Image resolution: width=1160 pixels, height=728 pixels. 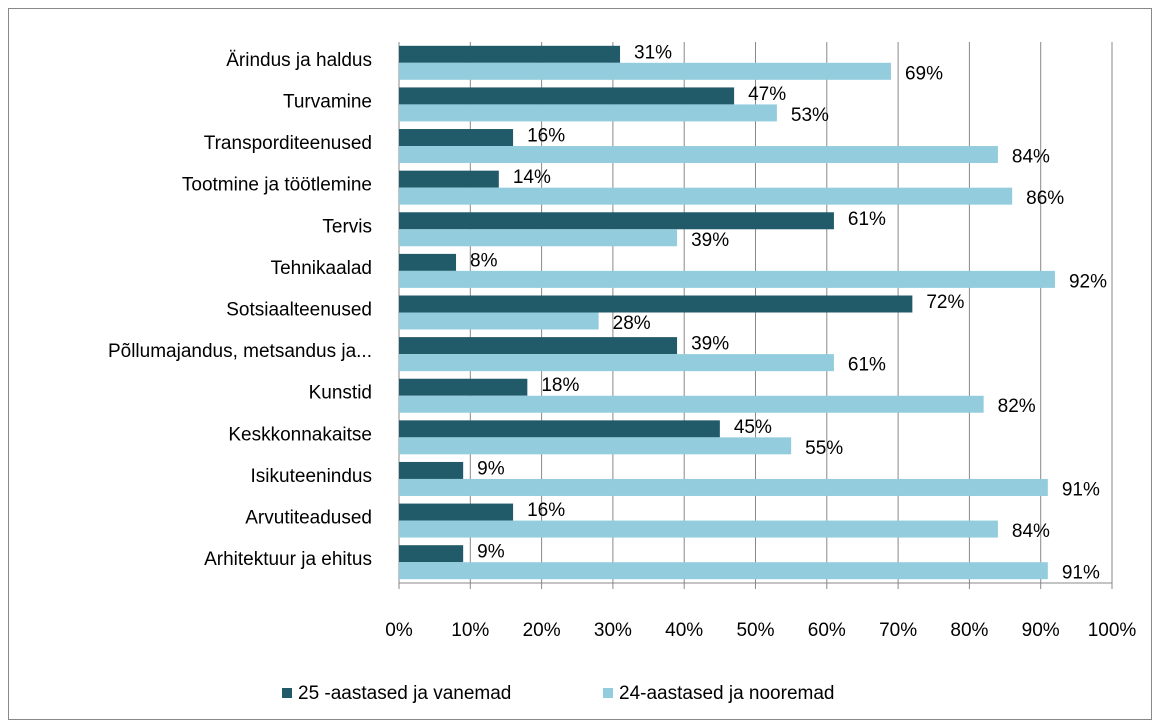 What do you see at coordinates (340, 393) in the screenshot?
I see `y-tick-label: Kunstid` at bounding box center [340, 393].